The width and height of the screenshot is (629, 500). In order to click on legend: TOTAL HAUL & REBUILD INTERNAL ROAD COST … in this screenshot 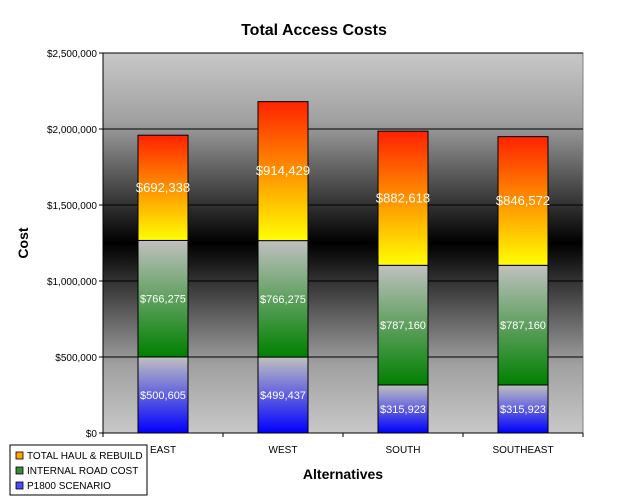, I will do `click(78, 470)`.